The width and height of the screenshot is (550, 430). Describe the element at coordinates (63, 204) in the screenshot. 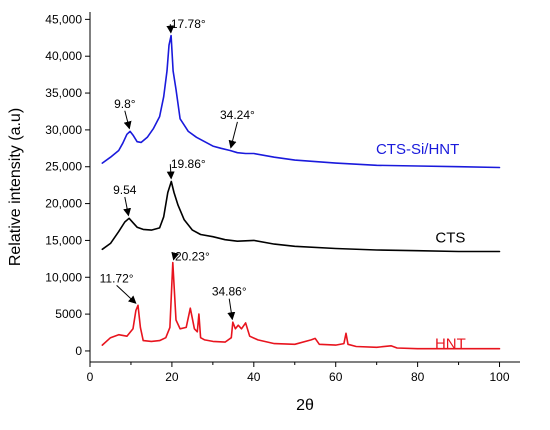

I see `y-tick-label: 20,000` at that location.